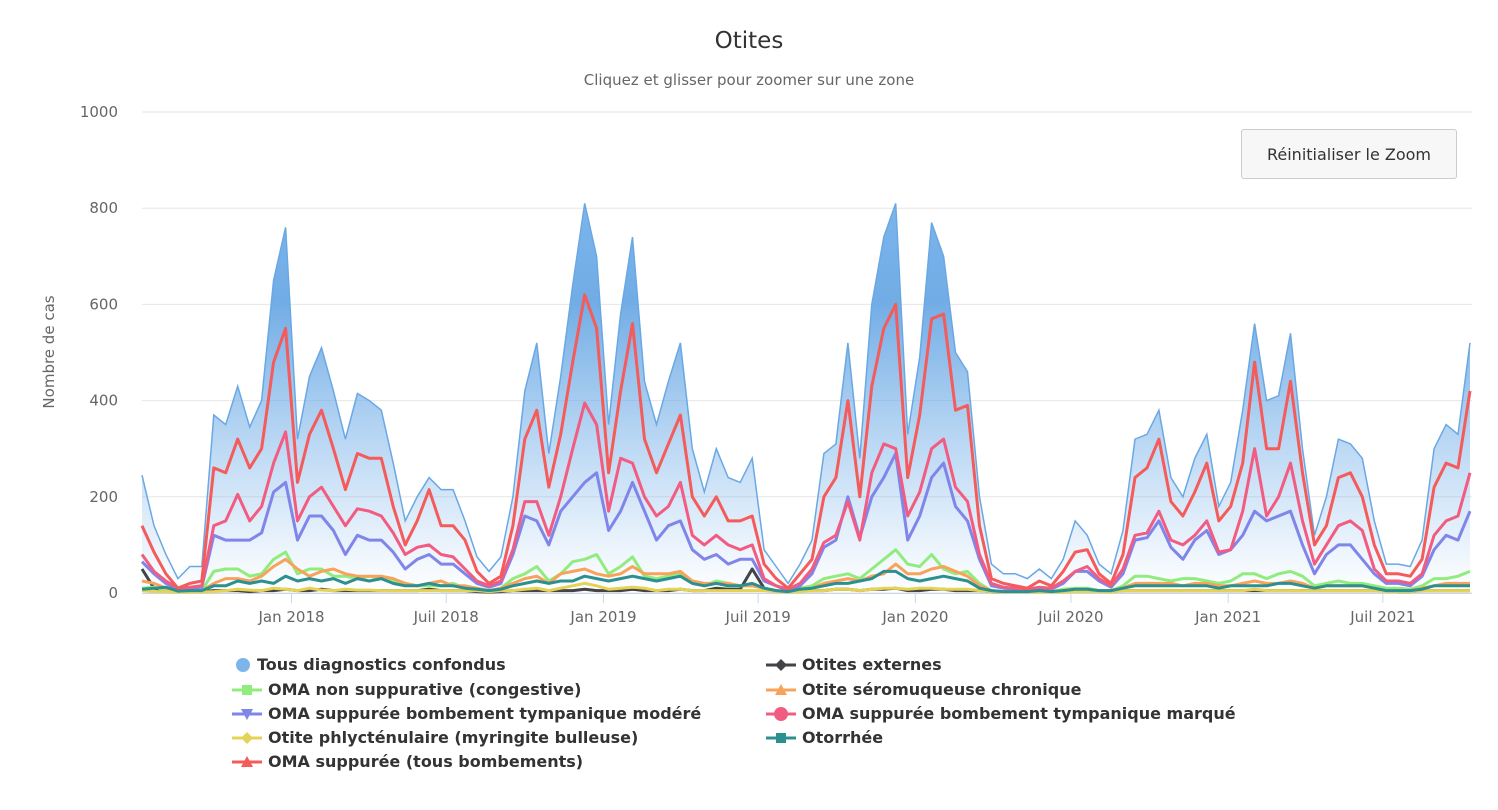 This screenshot has height=810, width=1498. I want to click on legend-item: OMA suppurée bombement tympanique modéré, so click(466, 713).